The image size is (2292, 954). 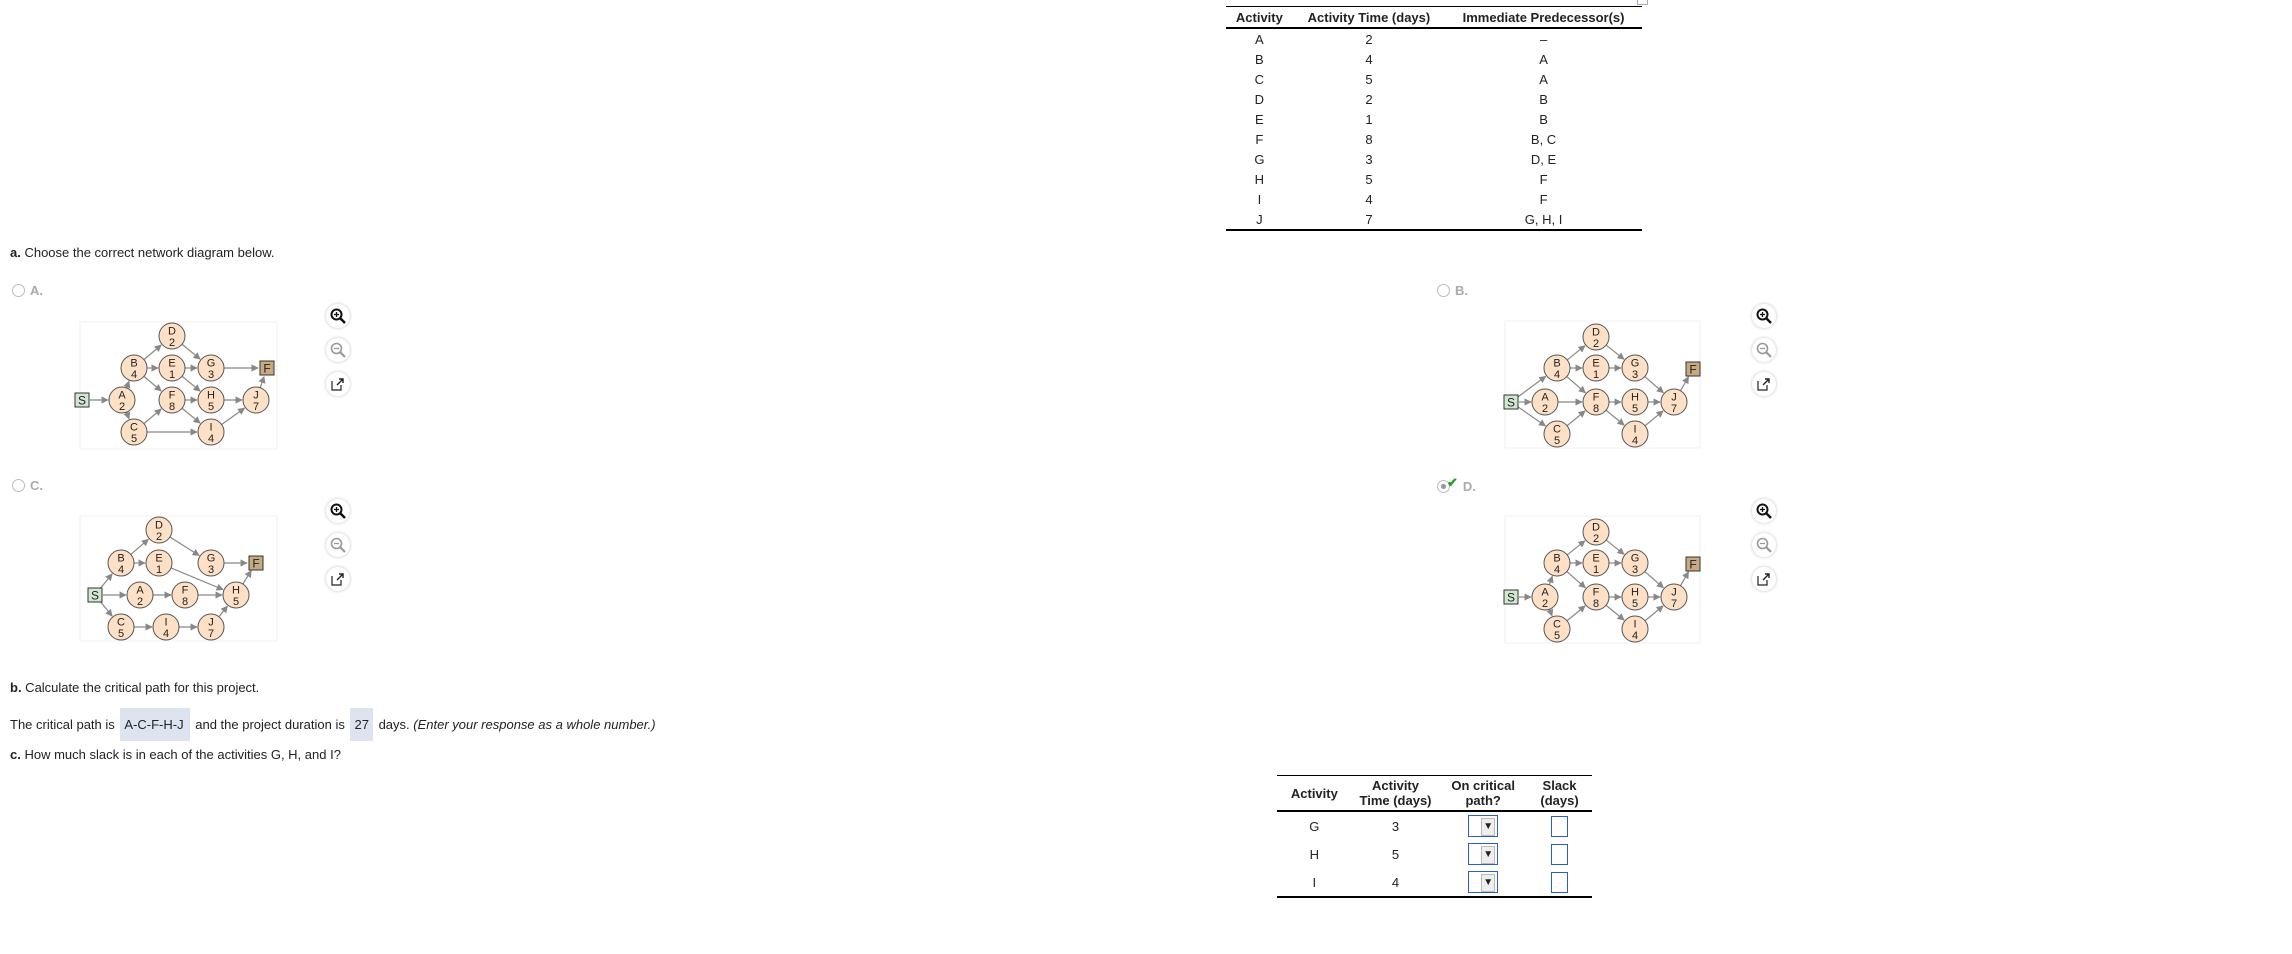 I want to click on table-row: H 5 F, so click(x=1434, y=179).